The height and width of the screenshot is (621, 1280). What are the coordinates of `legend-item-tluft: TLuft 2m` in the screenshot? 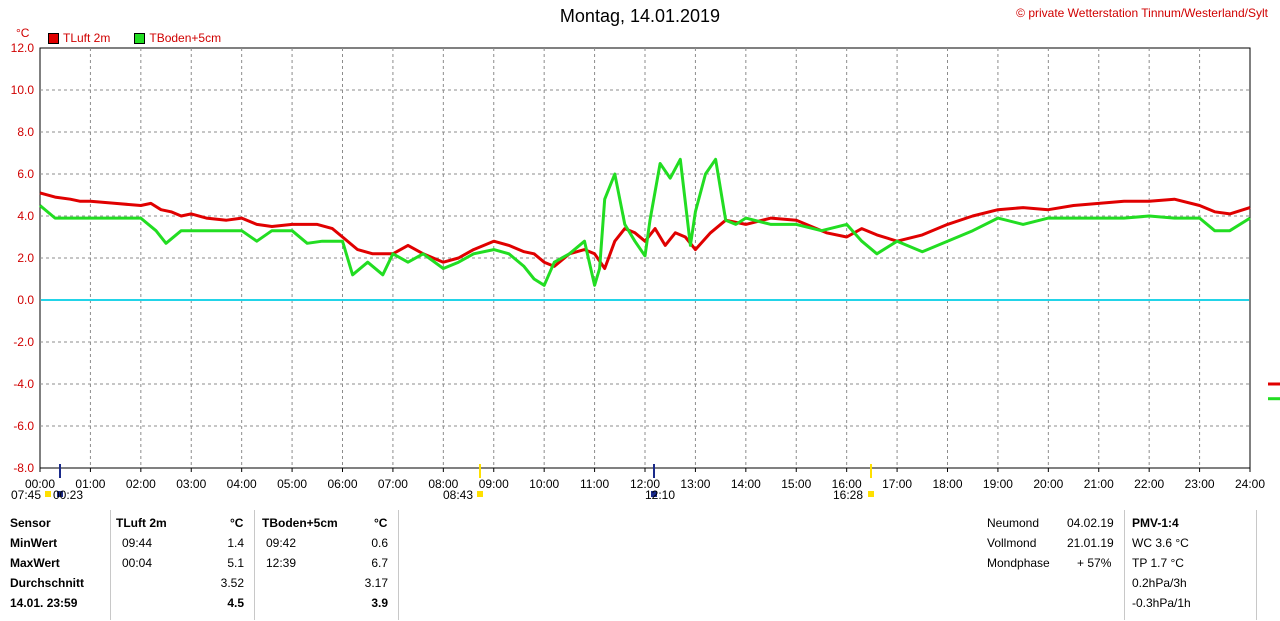 It's located at (79, 38).